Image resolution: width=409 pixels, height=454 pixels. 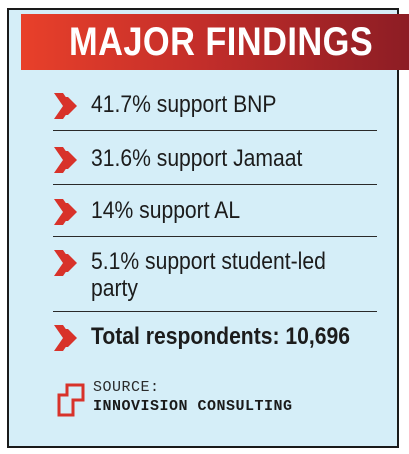 I want to click on finding-text: 31.6% support Jamaat, so click(x=197, y=158).